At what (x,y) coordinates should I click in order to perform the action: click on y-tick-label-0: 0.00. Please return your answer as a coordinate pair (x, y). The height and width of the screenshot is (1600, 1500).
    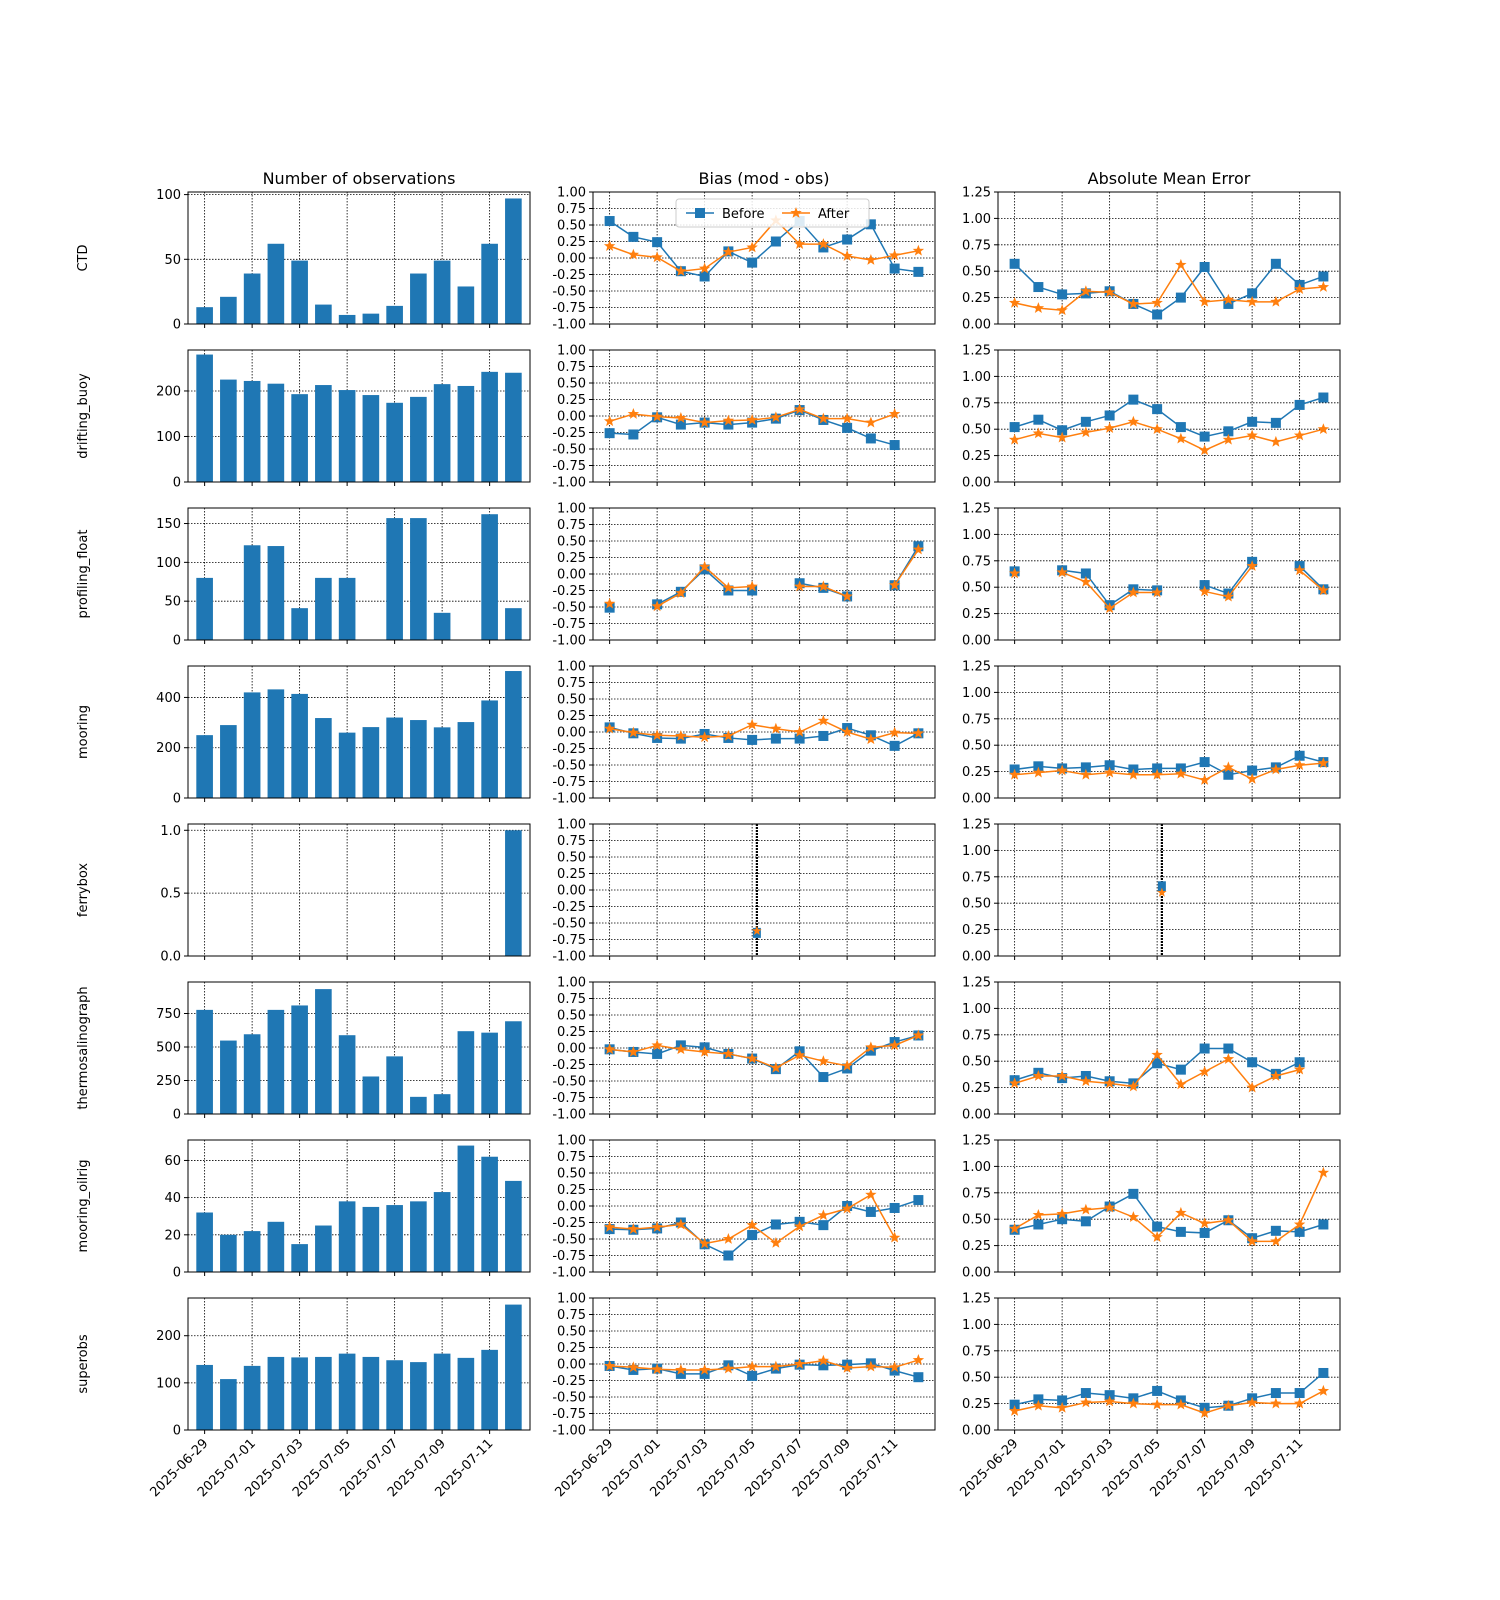
    Looking at the image, I should click on (976, 1115).